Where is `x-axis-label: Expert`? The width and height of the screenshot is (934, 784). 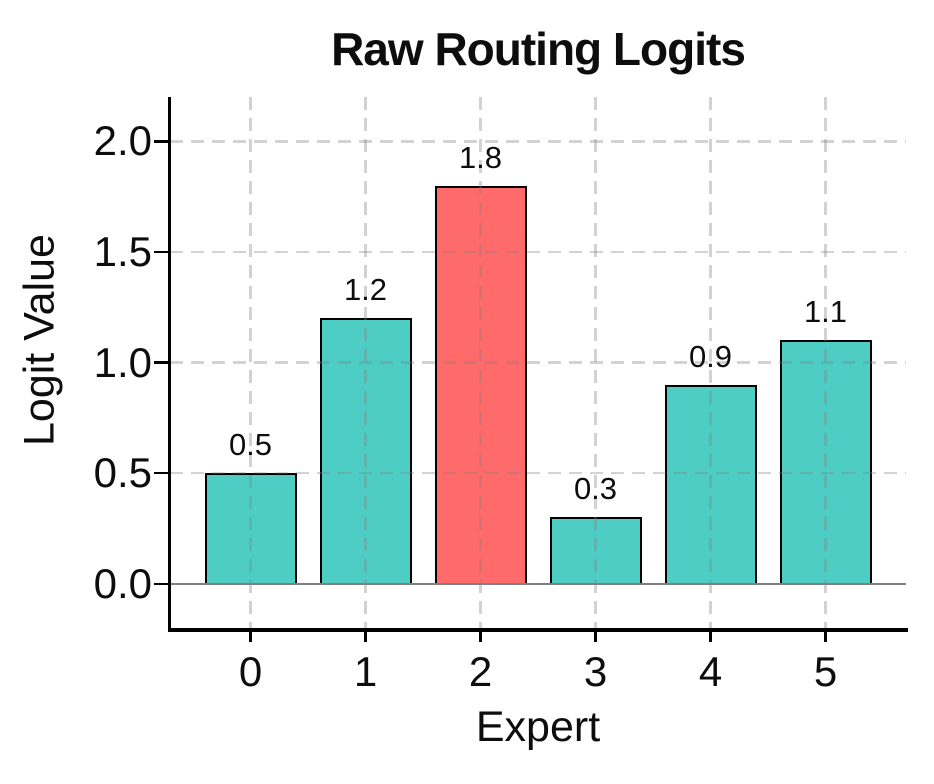 x-axis-label: Expert is located at coordinates (538, 727).